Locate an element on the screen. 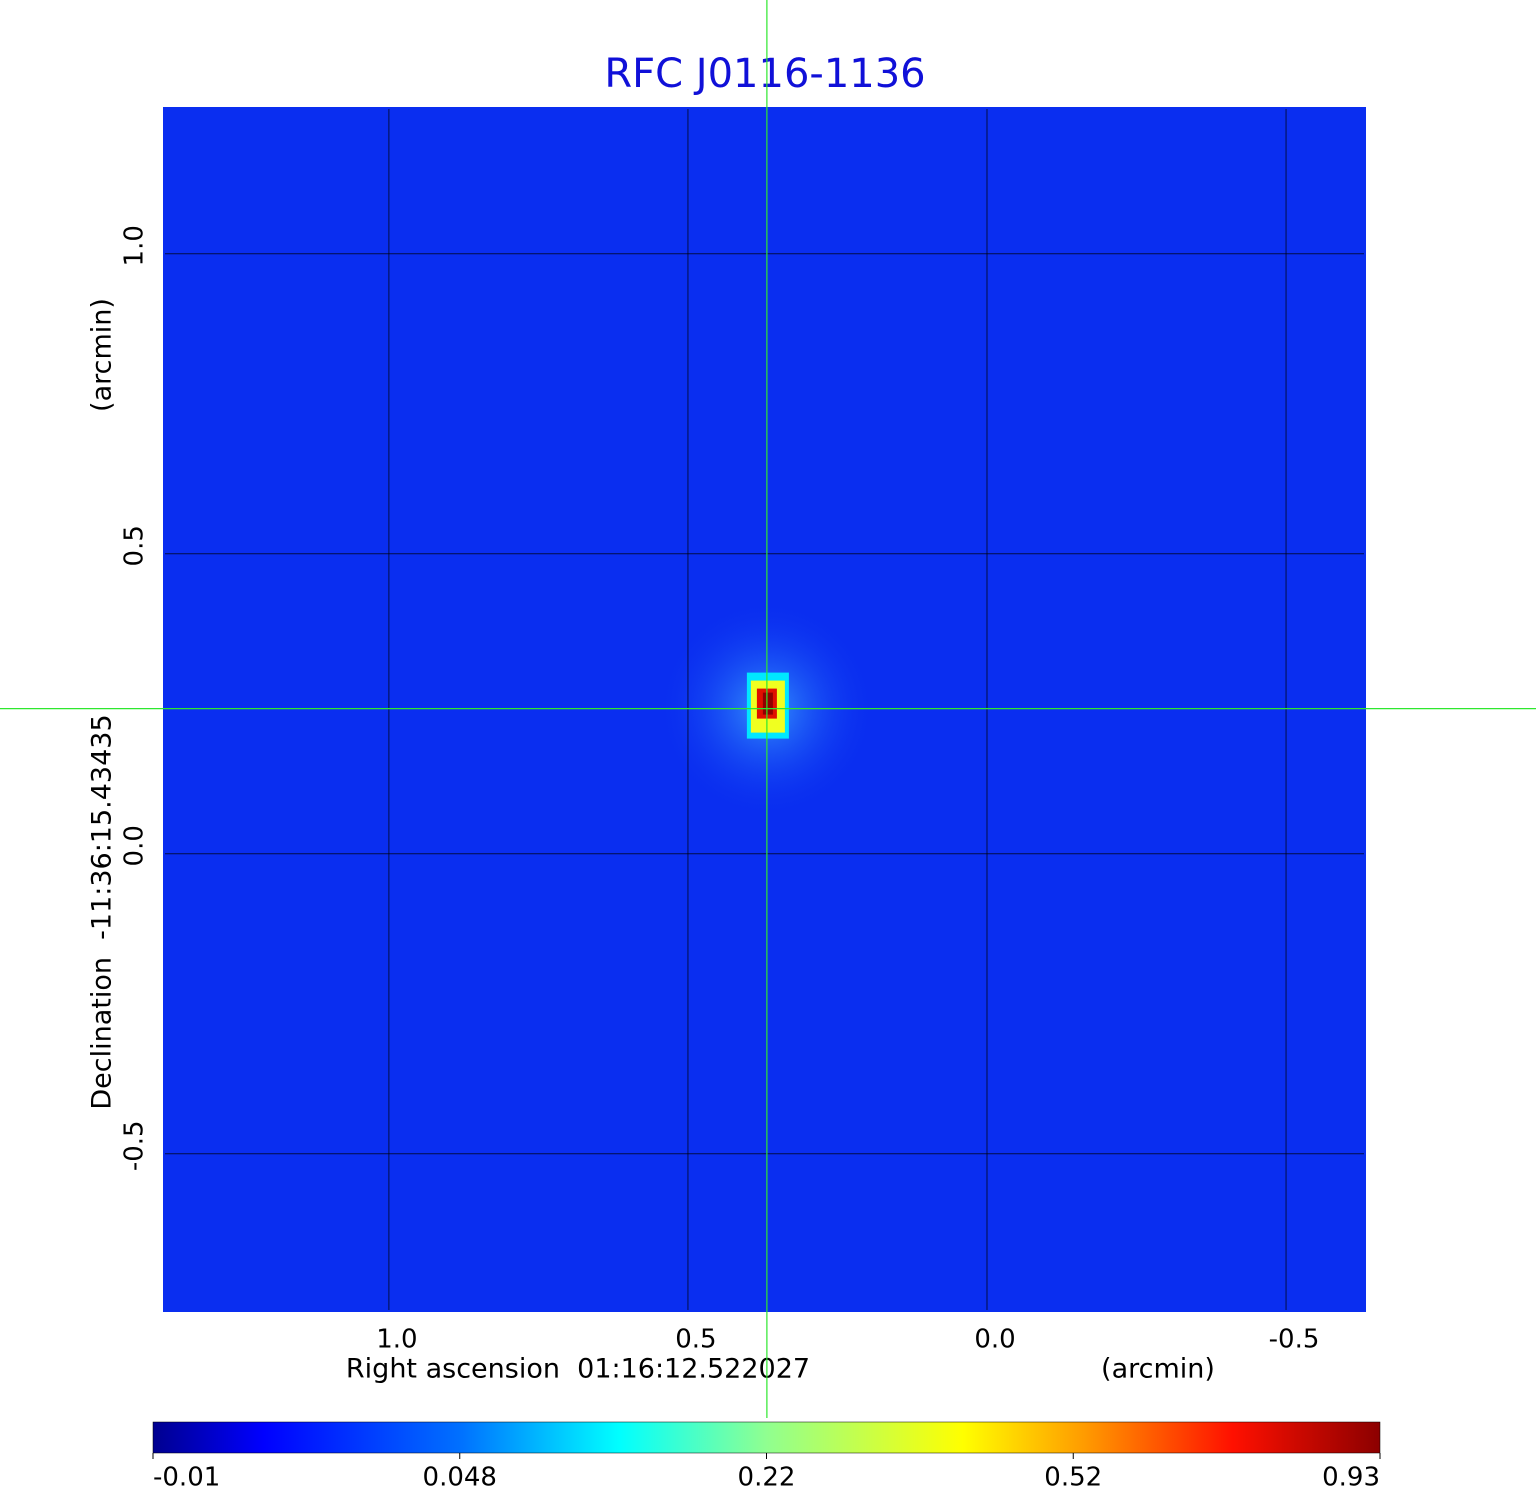 This screenshot has height=1511, width=1536. y-tick-label: -0.5 is located at coordinates (135, 1145).